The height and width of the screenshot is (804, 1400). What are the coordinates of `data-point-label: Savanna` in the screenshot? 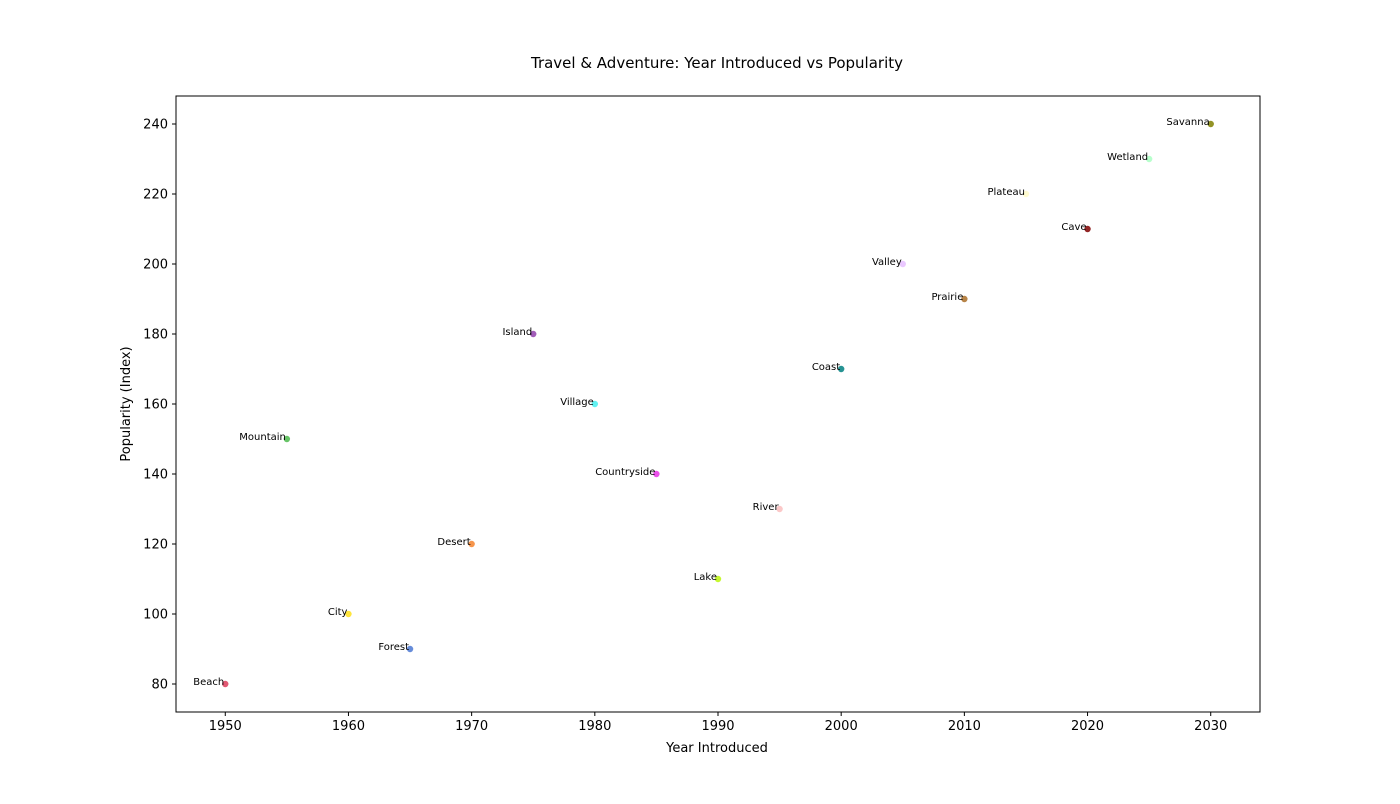 It's located at (1187, 122).